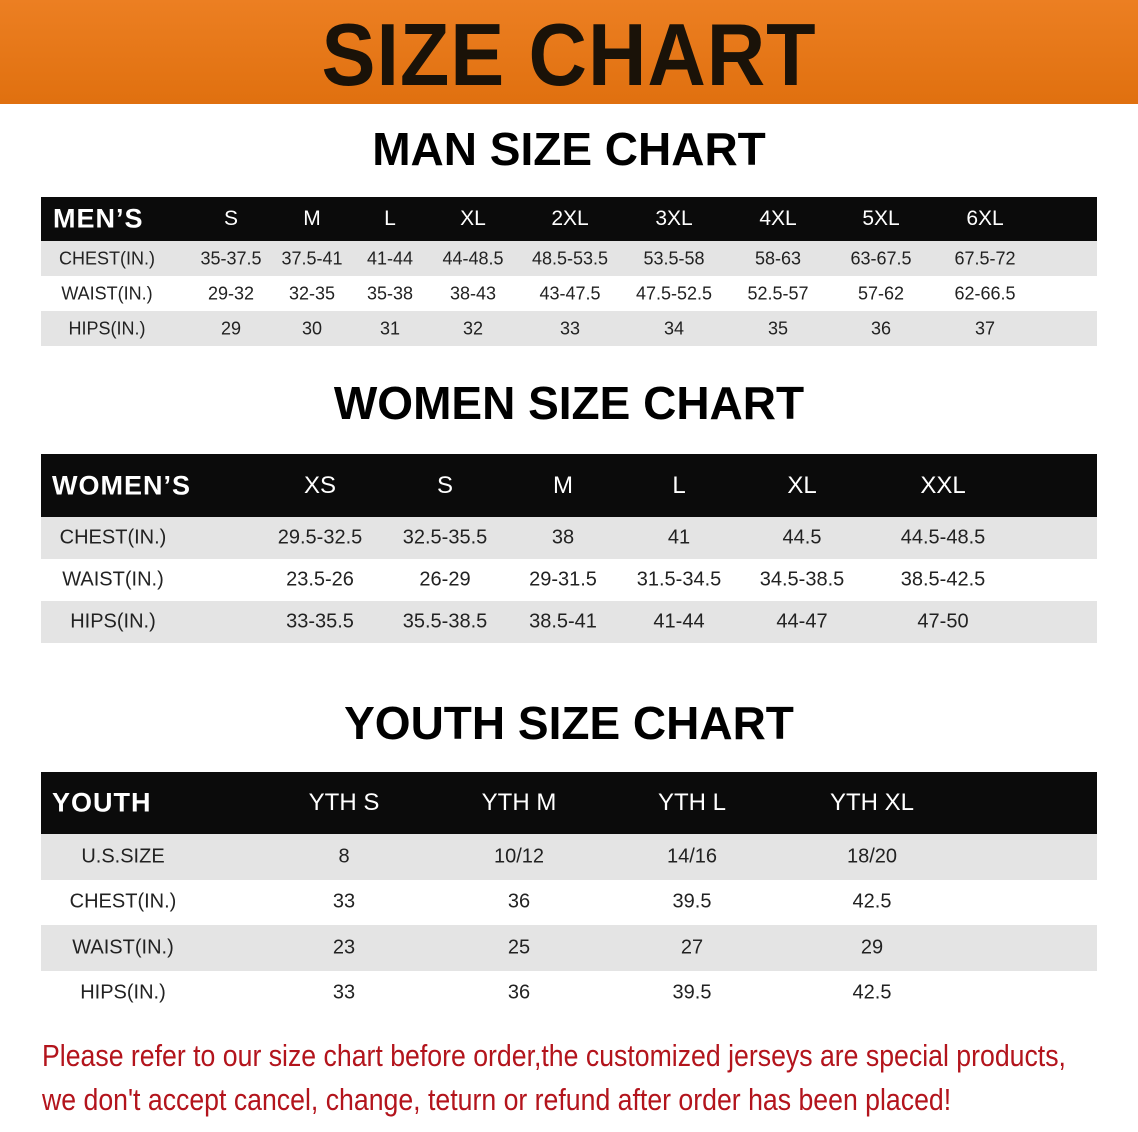  I want to click on table-cell: 38, so click(563, 537).